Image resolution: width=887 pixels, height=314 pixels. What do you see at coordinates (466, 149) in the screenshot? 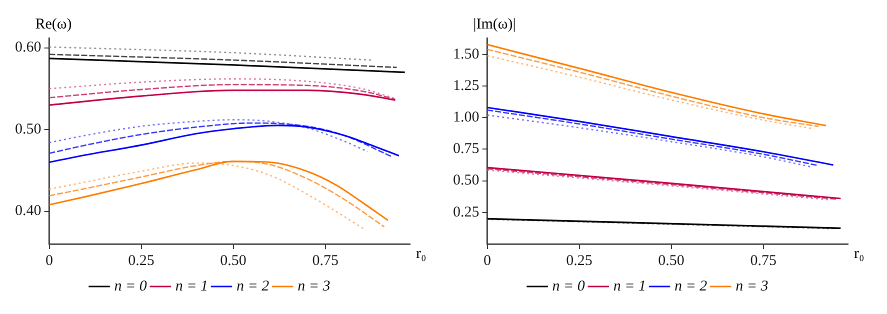
I see `y-tick-label: 0.75` at bounding box center [466, 149].